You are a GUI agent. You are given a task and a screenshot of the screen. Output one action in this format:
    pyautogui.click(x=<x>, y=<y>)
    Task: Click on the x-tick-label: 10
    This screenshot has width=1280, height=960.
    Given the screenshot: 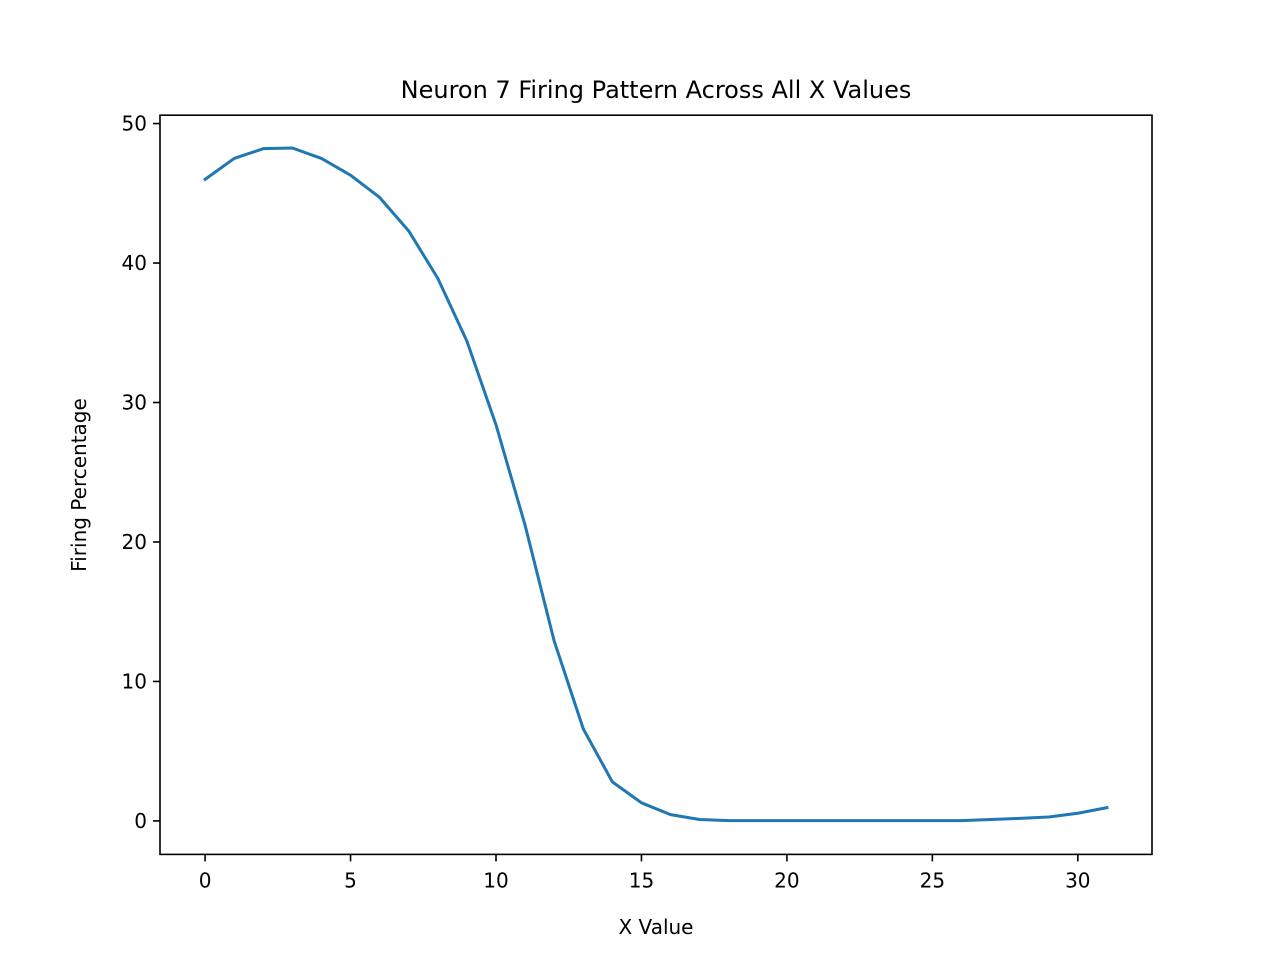 What is the action you would take?
    pyautogui.click(x=495, y=880)
    